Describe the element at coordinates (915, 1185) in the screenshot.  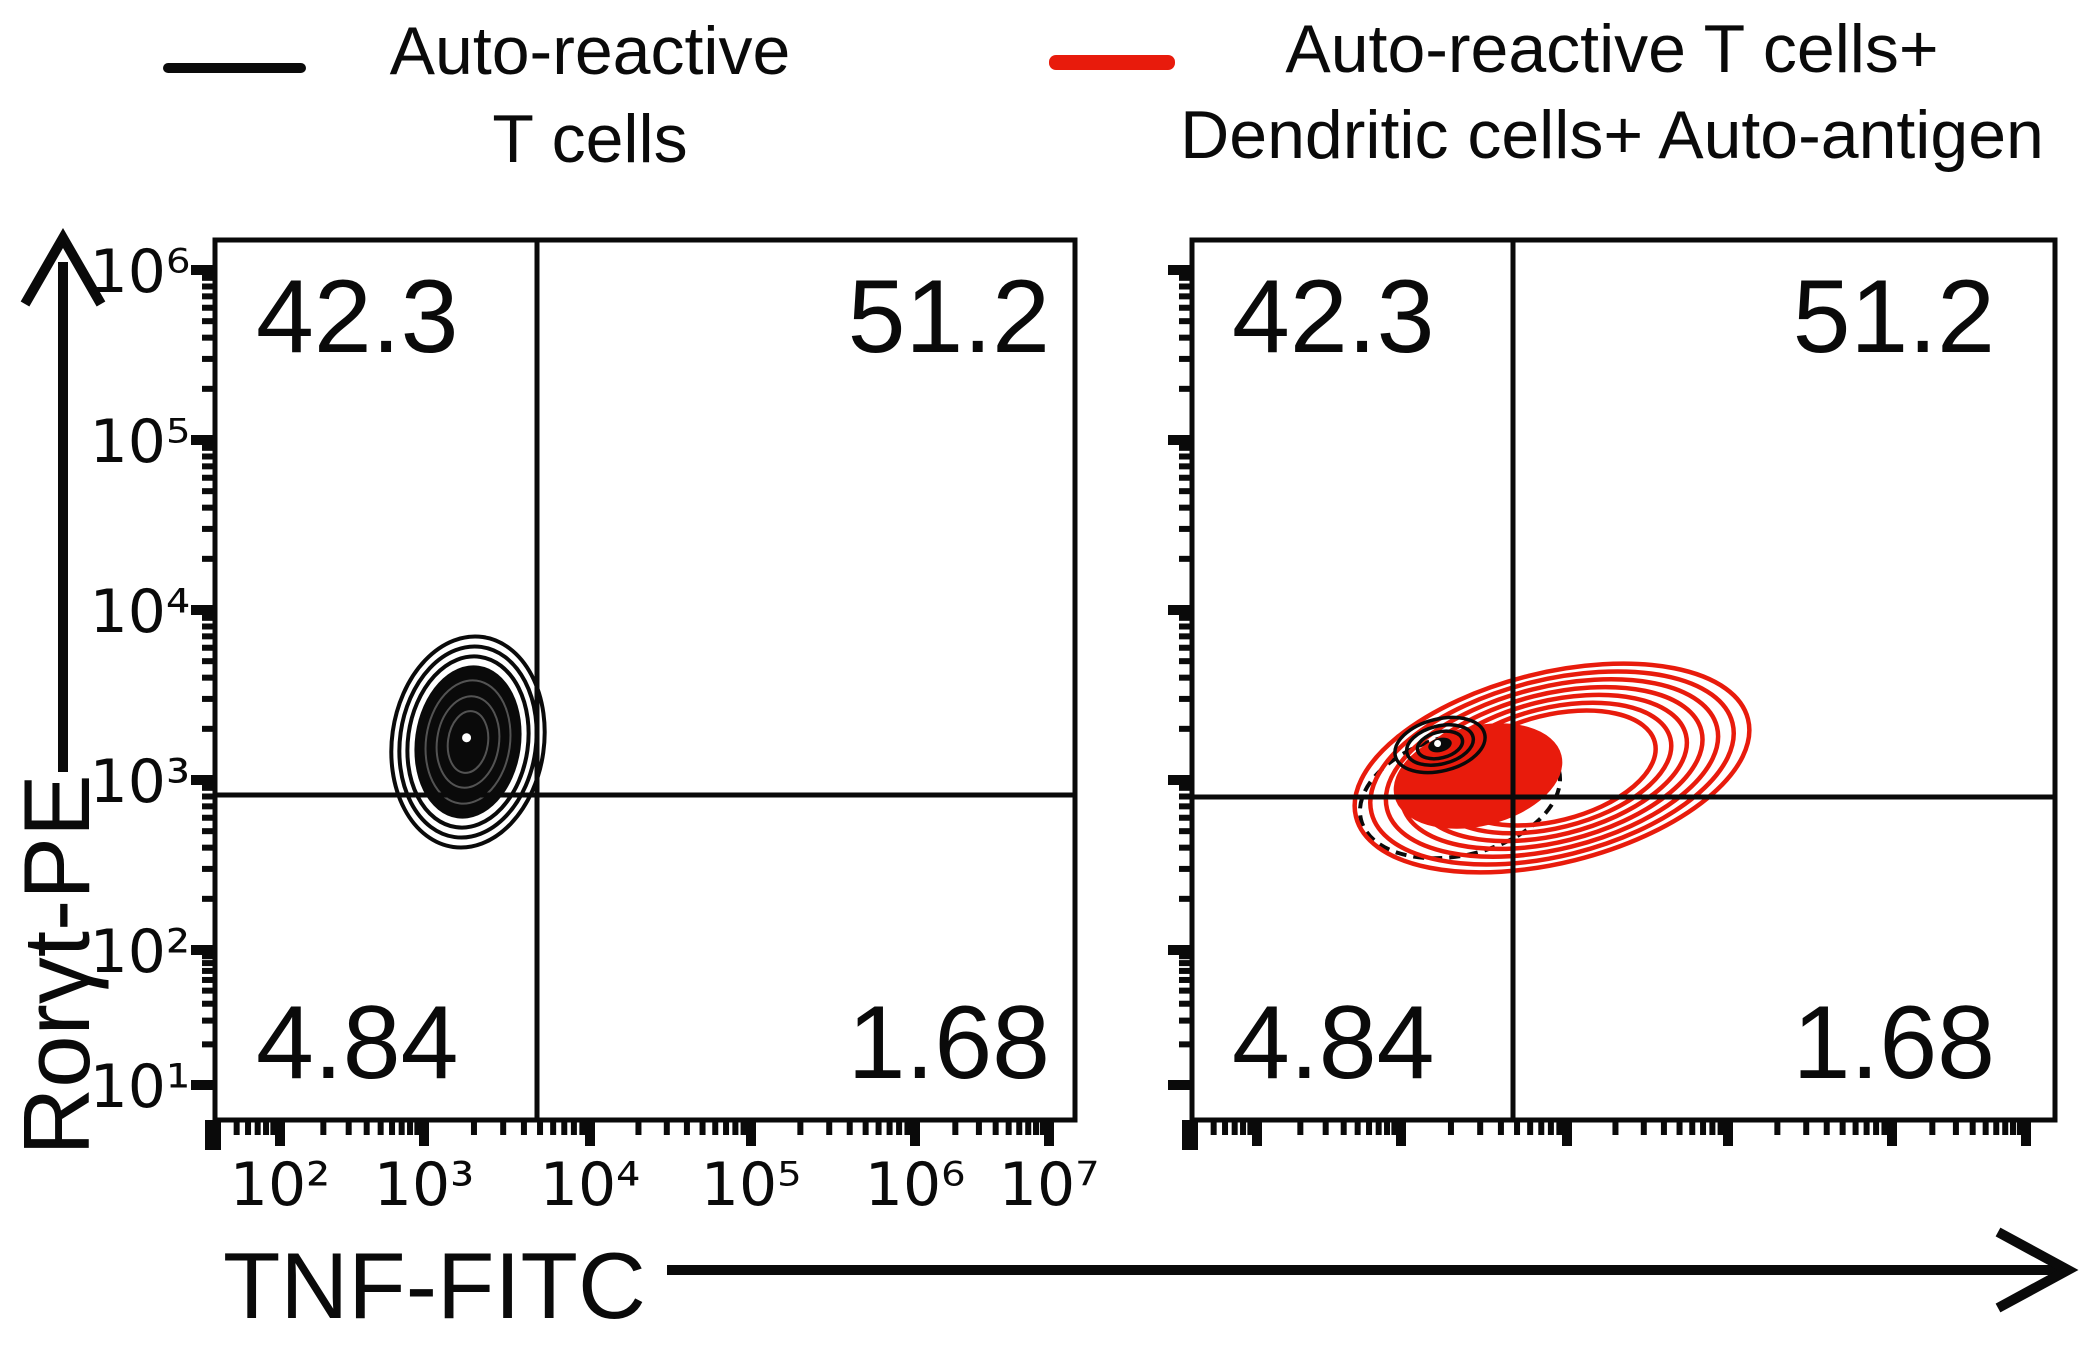
I see `x-tick-label-1e6: 10⁶` at that location.